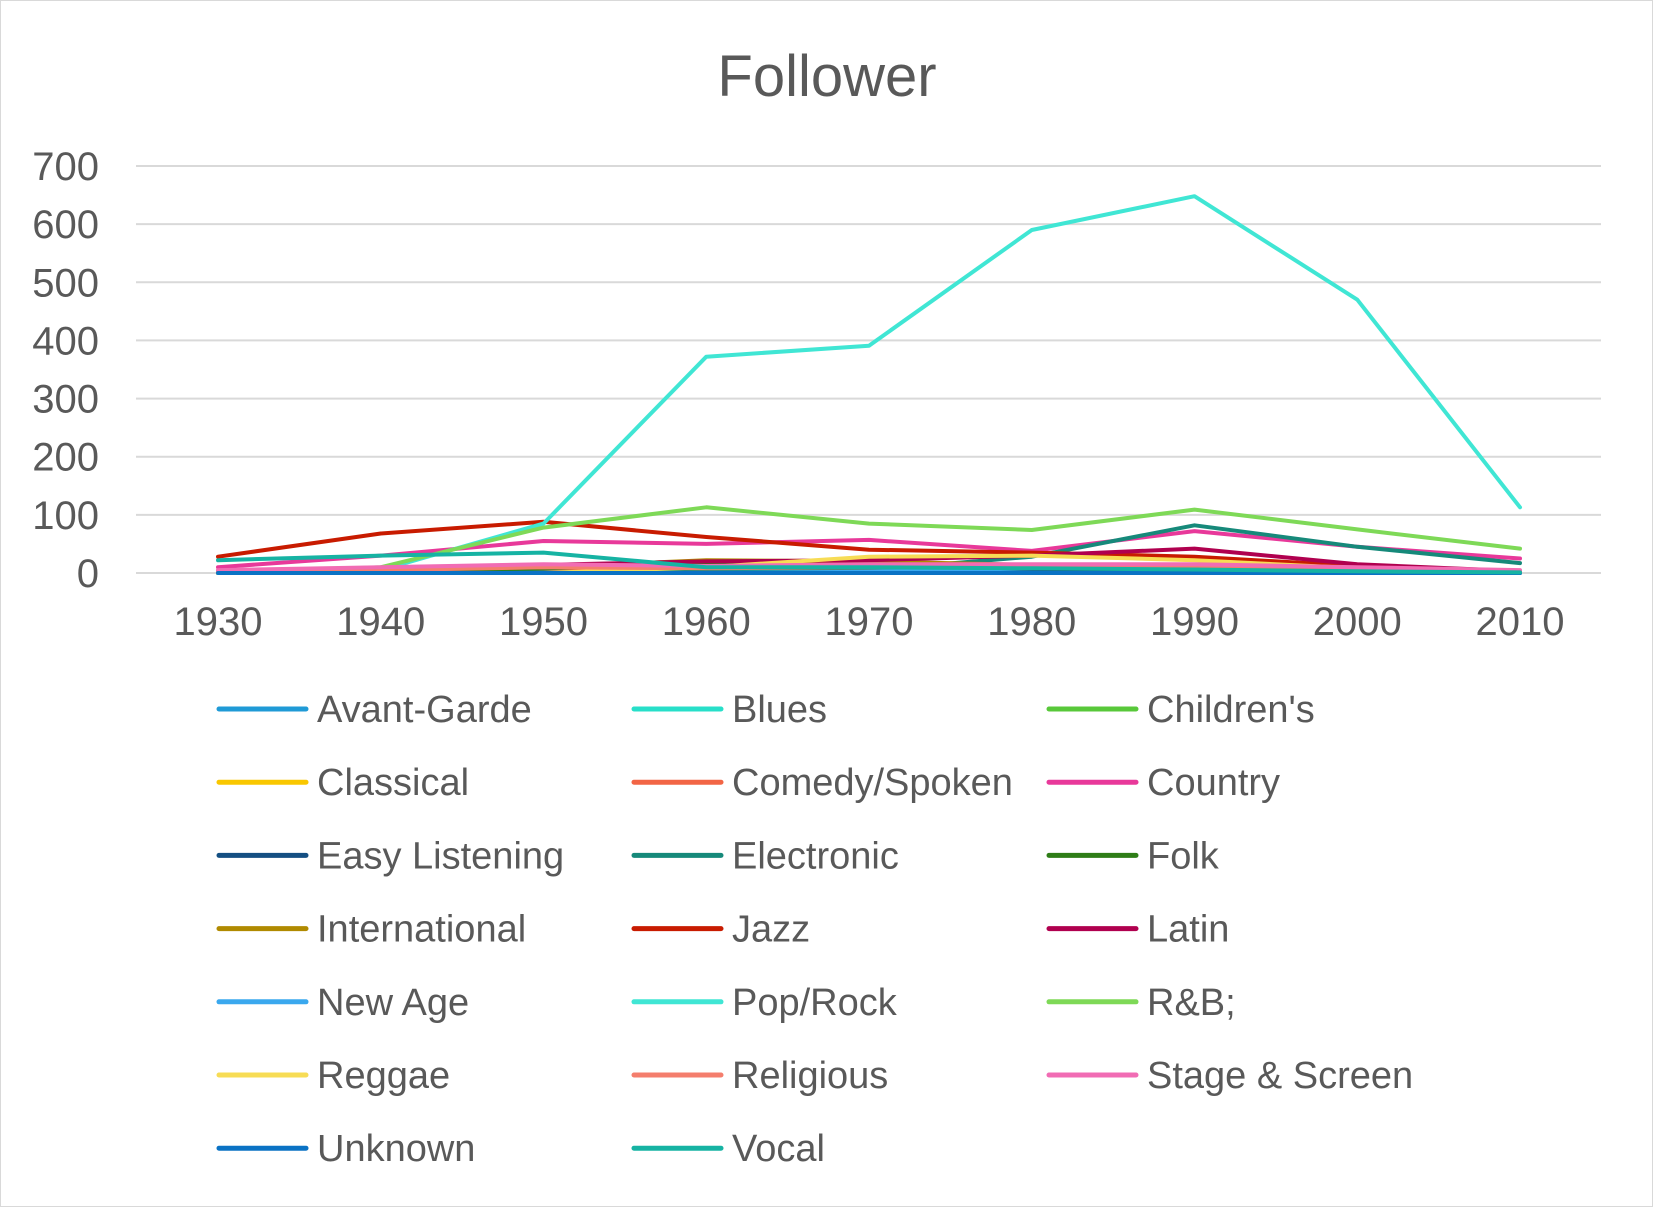 Image resolution: width=1653 pixels, height=1211 pixels. I want to click on legend-item-country: Country, so click(1163, 783).